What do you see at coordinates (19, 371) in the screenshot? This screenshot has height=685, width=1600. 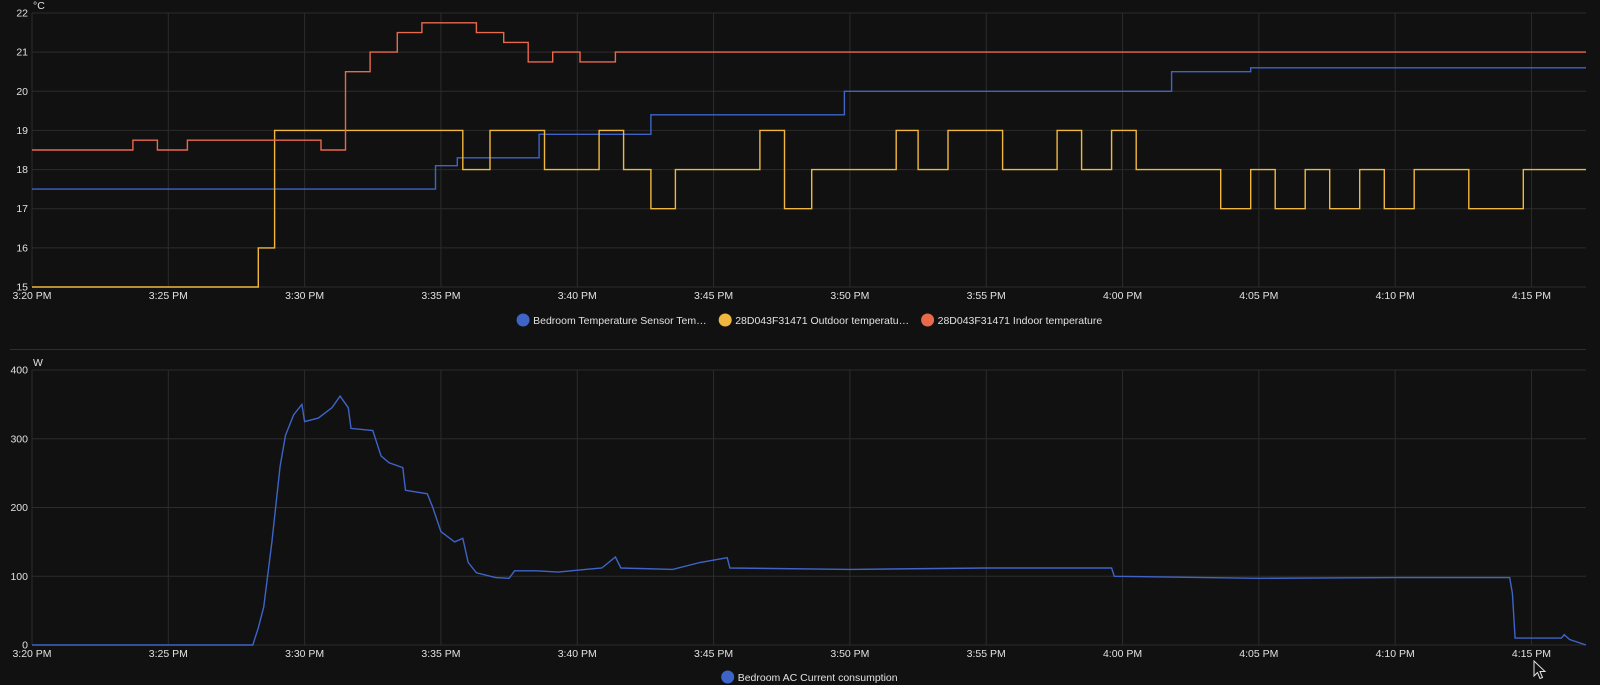 I see `y-tick-label: 400` at bounding box center [19, 371].